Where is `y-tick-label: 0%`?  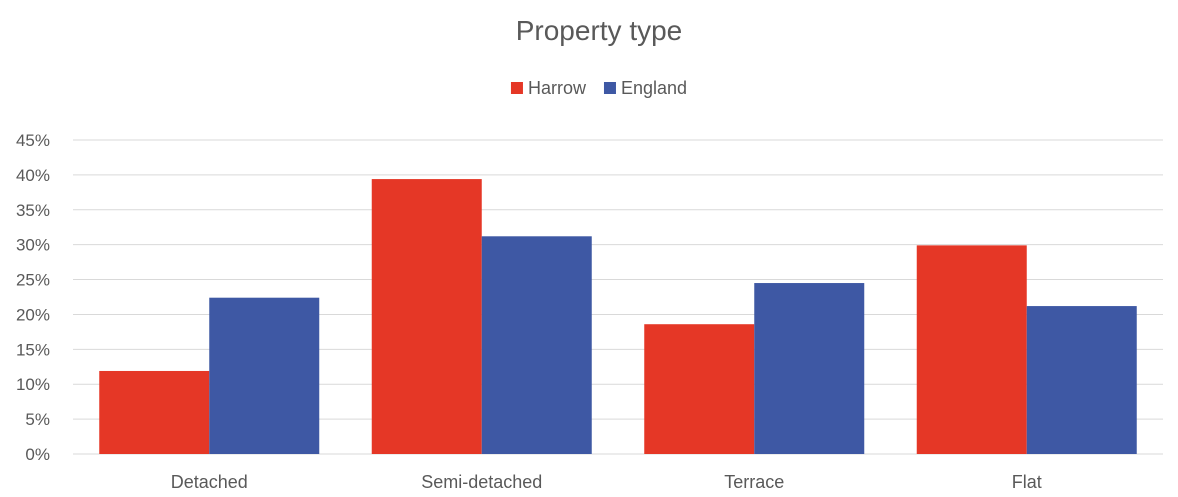
y-tick-label: 0% is located at coordinates (37, 454).